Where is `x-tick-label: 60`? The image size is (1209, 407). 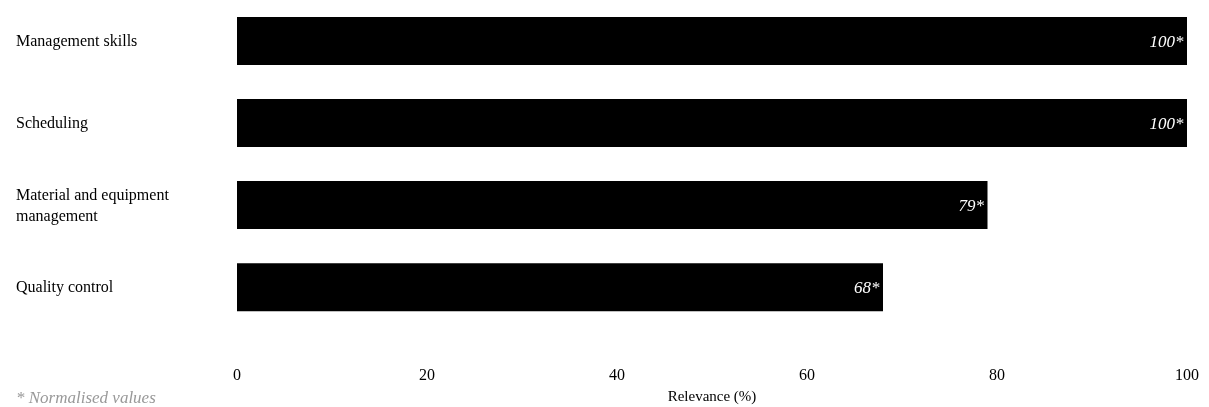 x-tick-label: 60 is located at coordinates (807, 374).